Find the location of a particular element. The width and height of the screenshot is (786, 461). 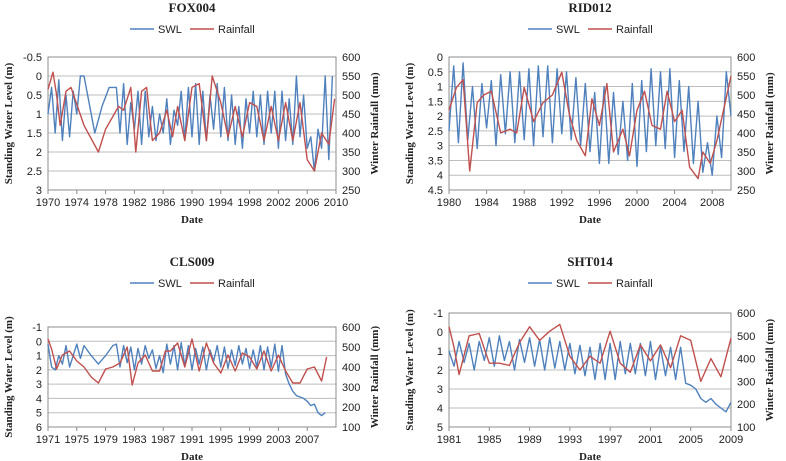

chart-title: CLS009 is located at coordinates (192, 261).